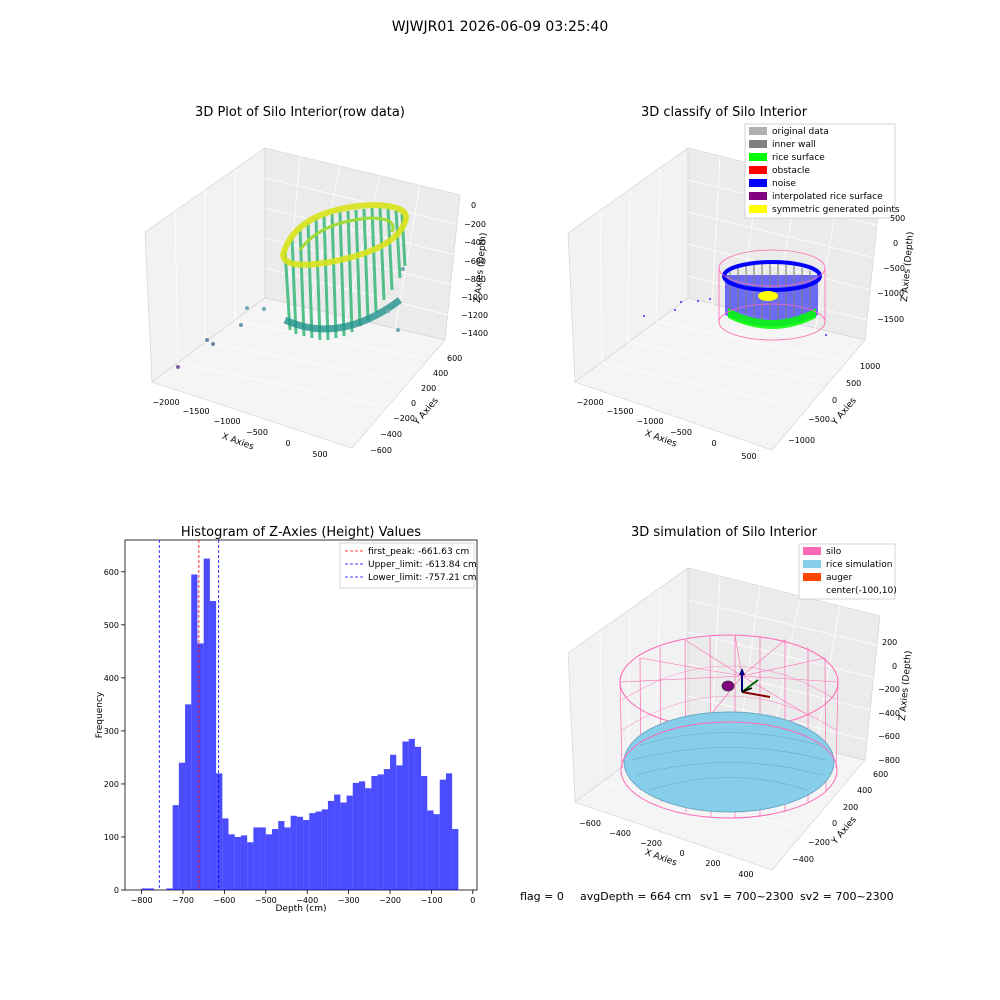  I want to click on histogram-y-tick-label: 100, so click(111, 837).